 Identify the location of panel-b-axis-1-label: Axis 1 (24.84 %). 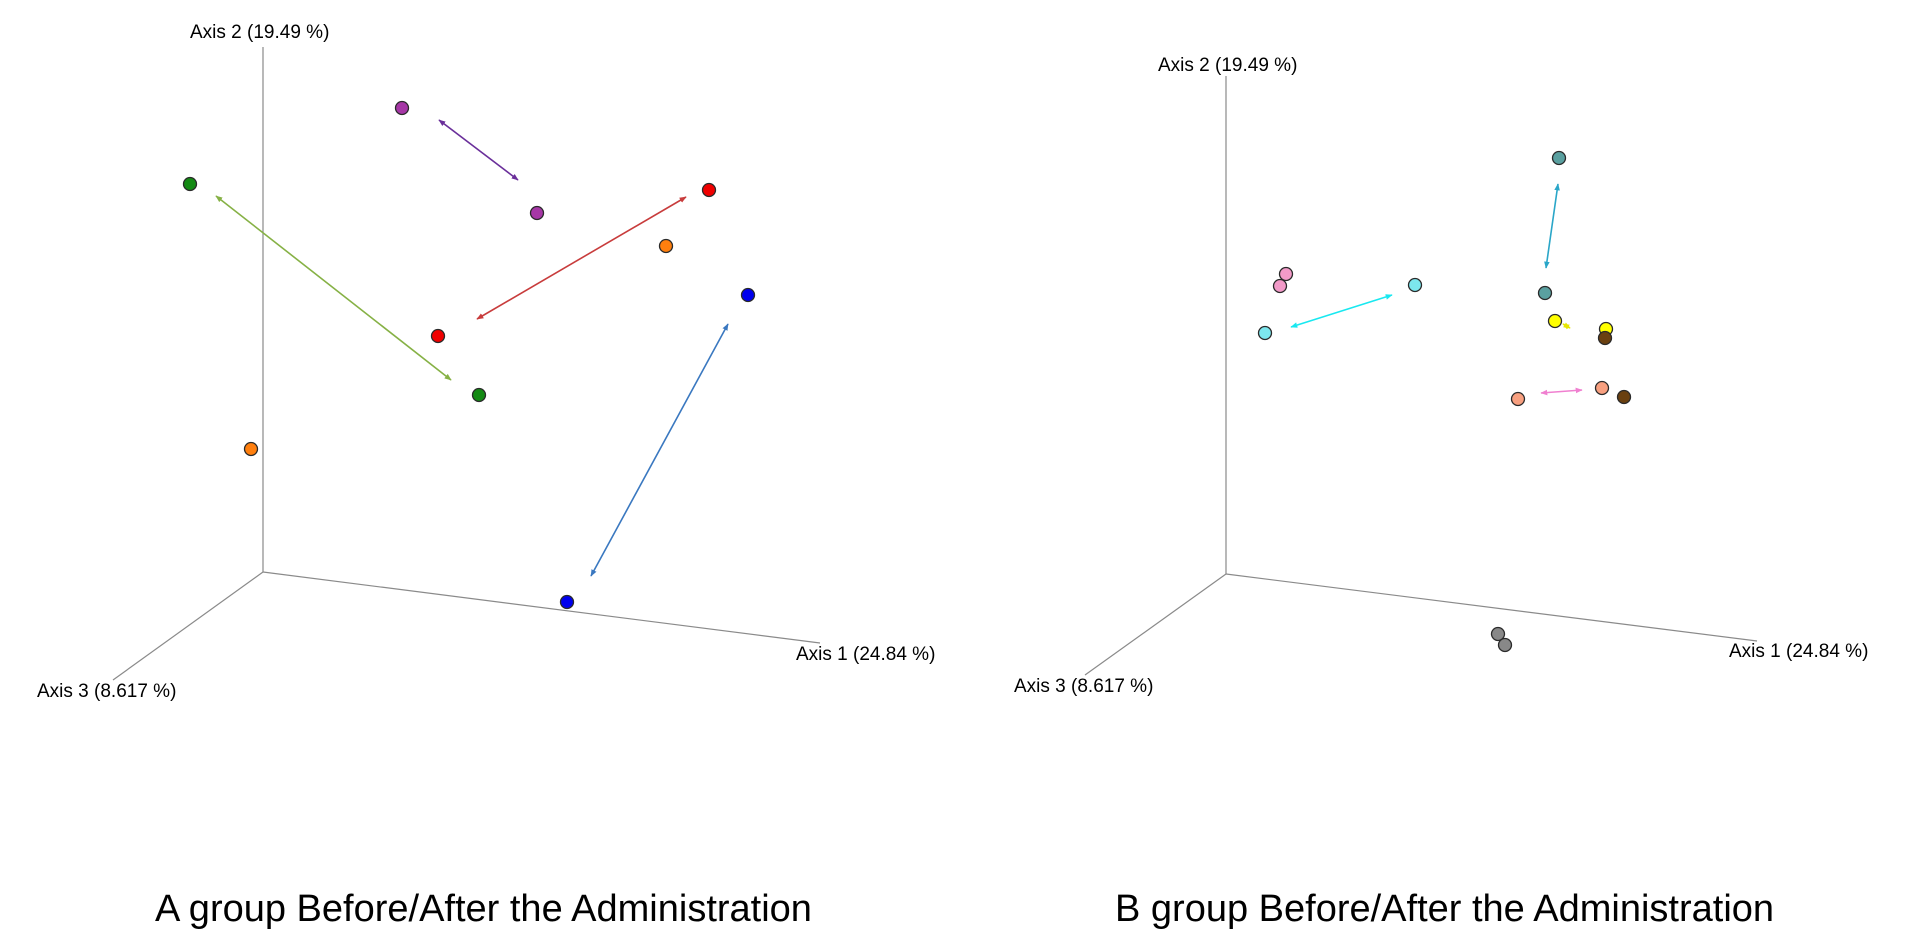
(1798, 651).